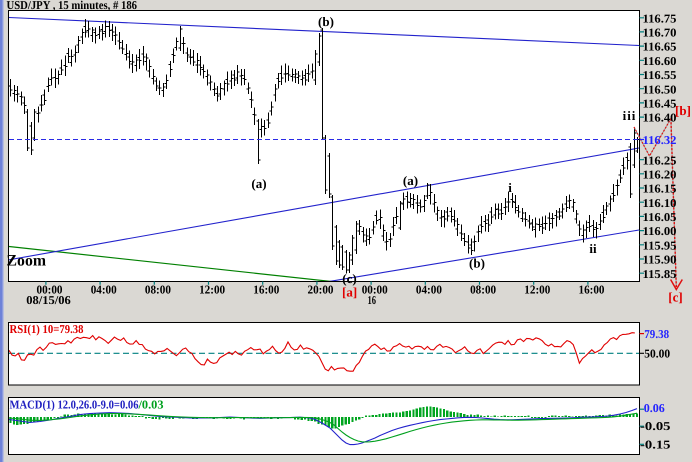 The width and height of the screenshot is (692, 462). What do you see at coordinates (660, 47) in the screenshot?
I see `svg-text: 116.65` at bounding box center [660, 47].